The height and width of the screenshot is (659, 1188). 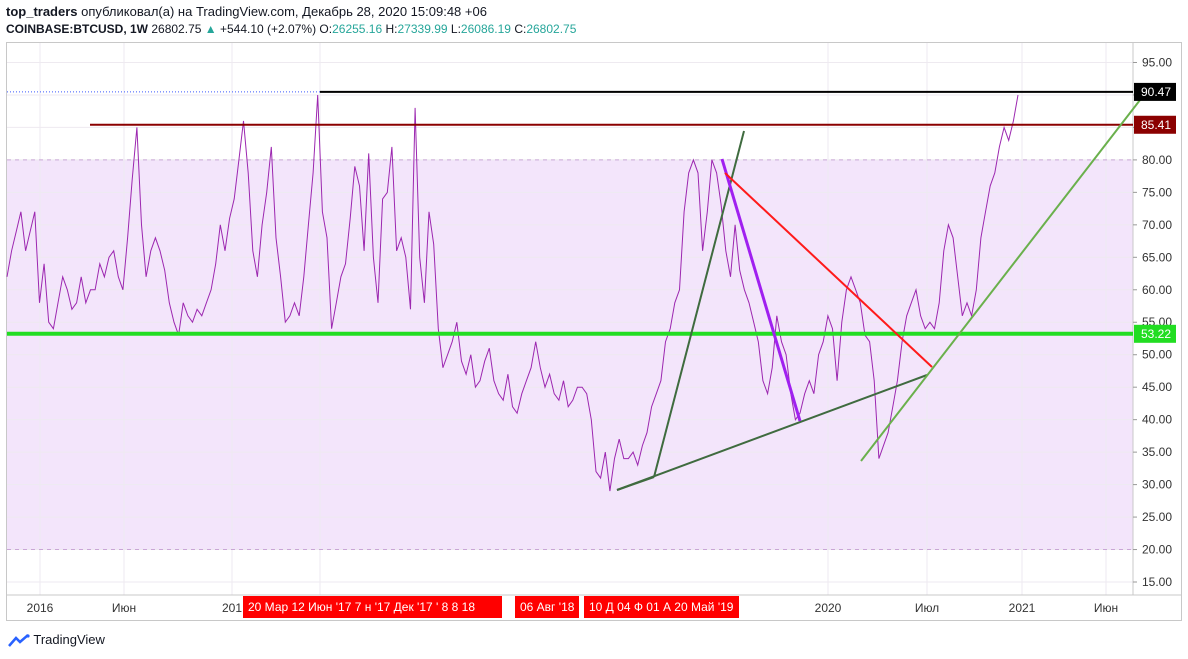 I want to click on y-tick-label: 75.00, so click(x=1157, y=192).